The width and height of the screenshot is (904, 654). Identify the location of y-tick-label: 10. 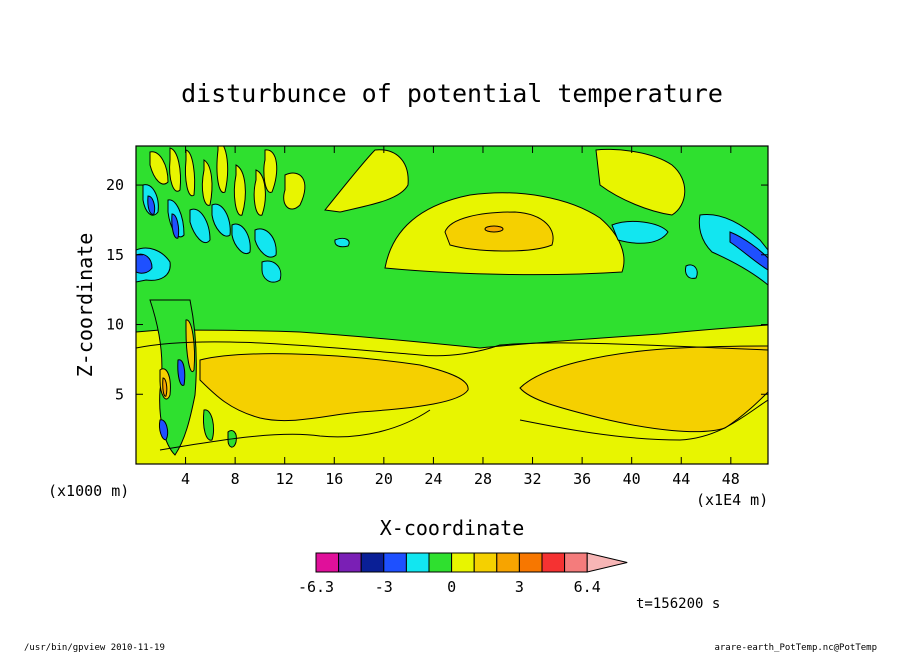
(115, 325).